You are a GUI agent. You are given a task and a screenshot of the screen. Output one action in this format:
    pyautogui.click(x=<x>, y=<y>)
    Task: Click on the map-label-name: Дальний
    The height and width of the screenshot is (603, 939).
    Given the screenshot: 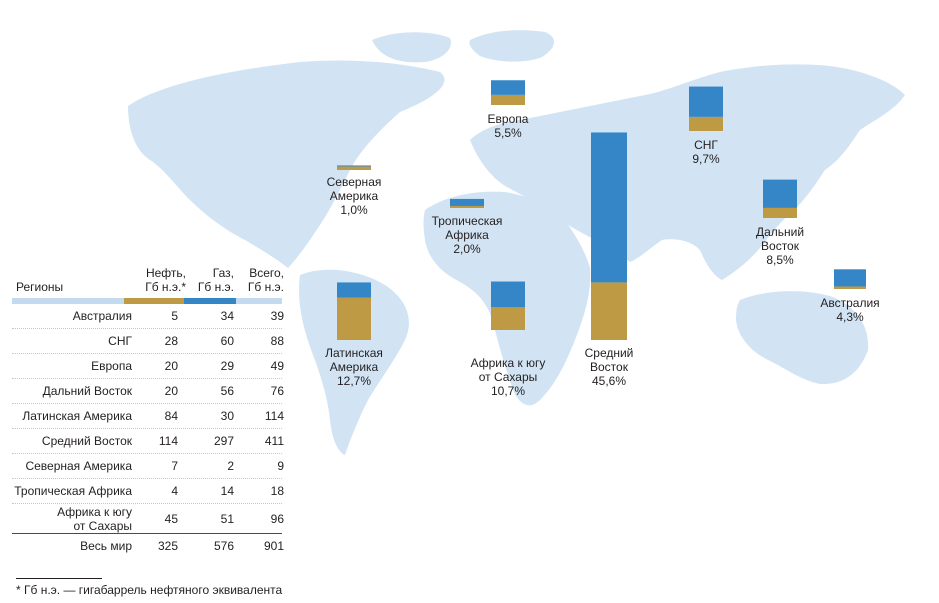 What is the action you would take?
    pyautogui.click(x=780, y=232)
    